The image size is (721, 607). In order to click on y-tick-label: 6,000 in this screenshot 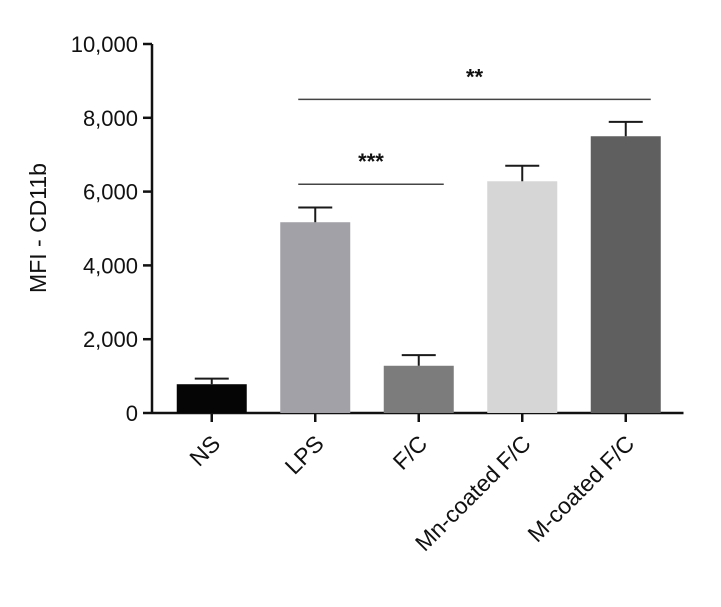, I will do `click(110, 192)`.